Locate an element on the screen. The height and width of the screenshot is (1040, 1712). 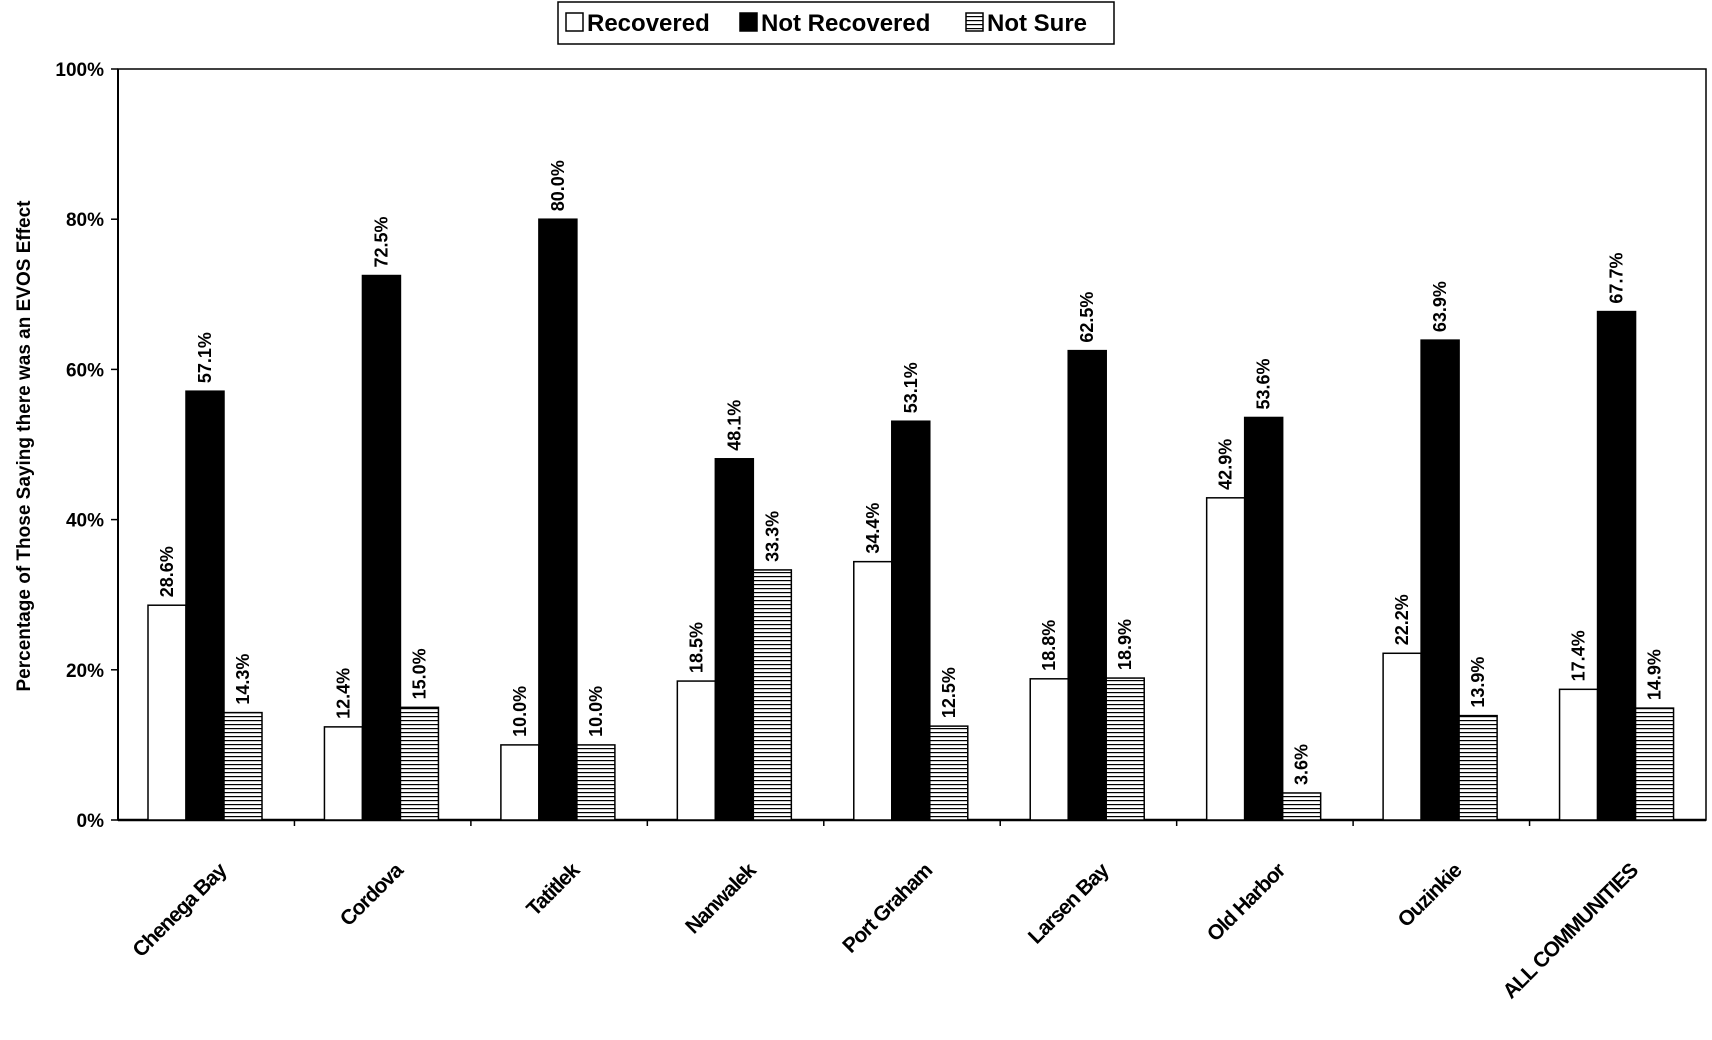
y-tick-label: 60% is located at coordinates (85, 370).